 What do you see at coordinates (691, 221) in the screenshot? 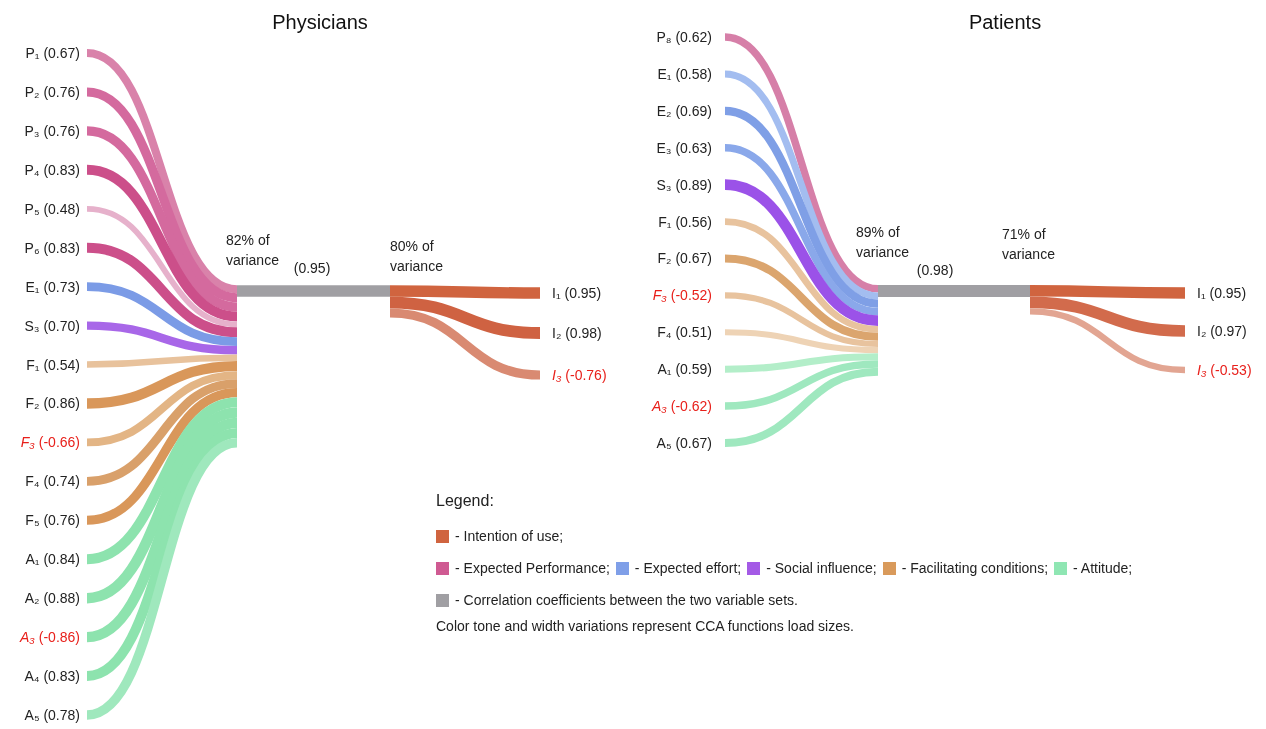
I see `data-label: (0.56)` at bounding box center [691, 221].